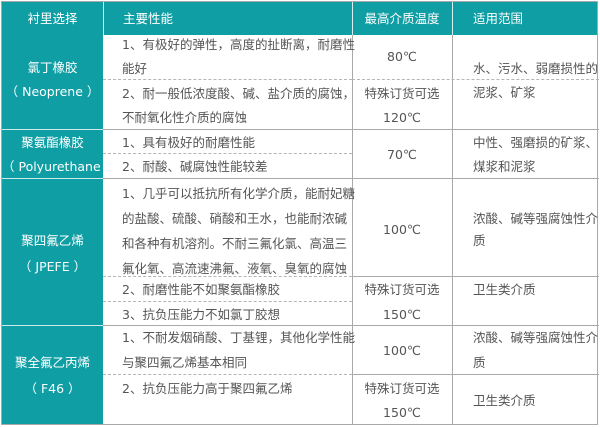 The image size is (600, 427). Describe the element at coordinates (52, 362) in the screenshot. I see `lining-name: 聚全氟乙丙烯` at that location.